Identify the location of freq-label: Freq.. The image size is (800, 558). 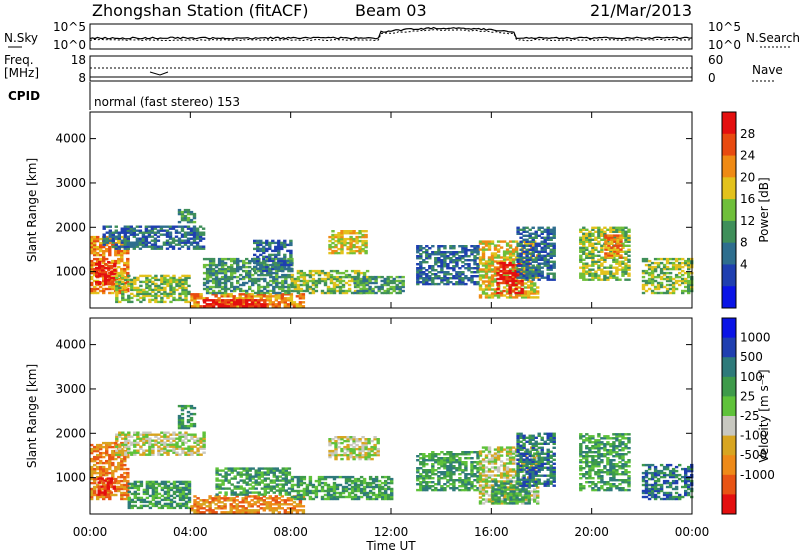
(19, 60).